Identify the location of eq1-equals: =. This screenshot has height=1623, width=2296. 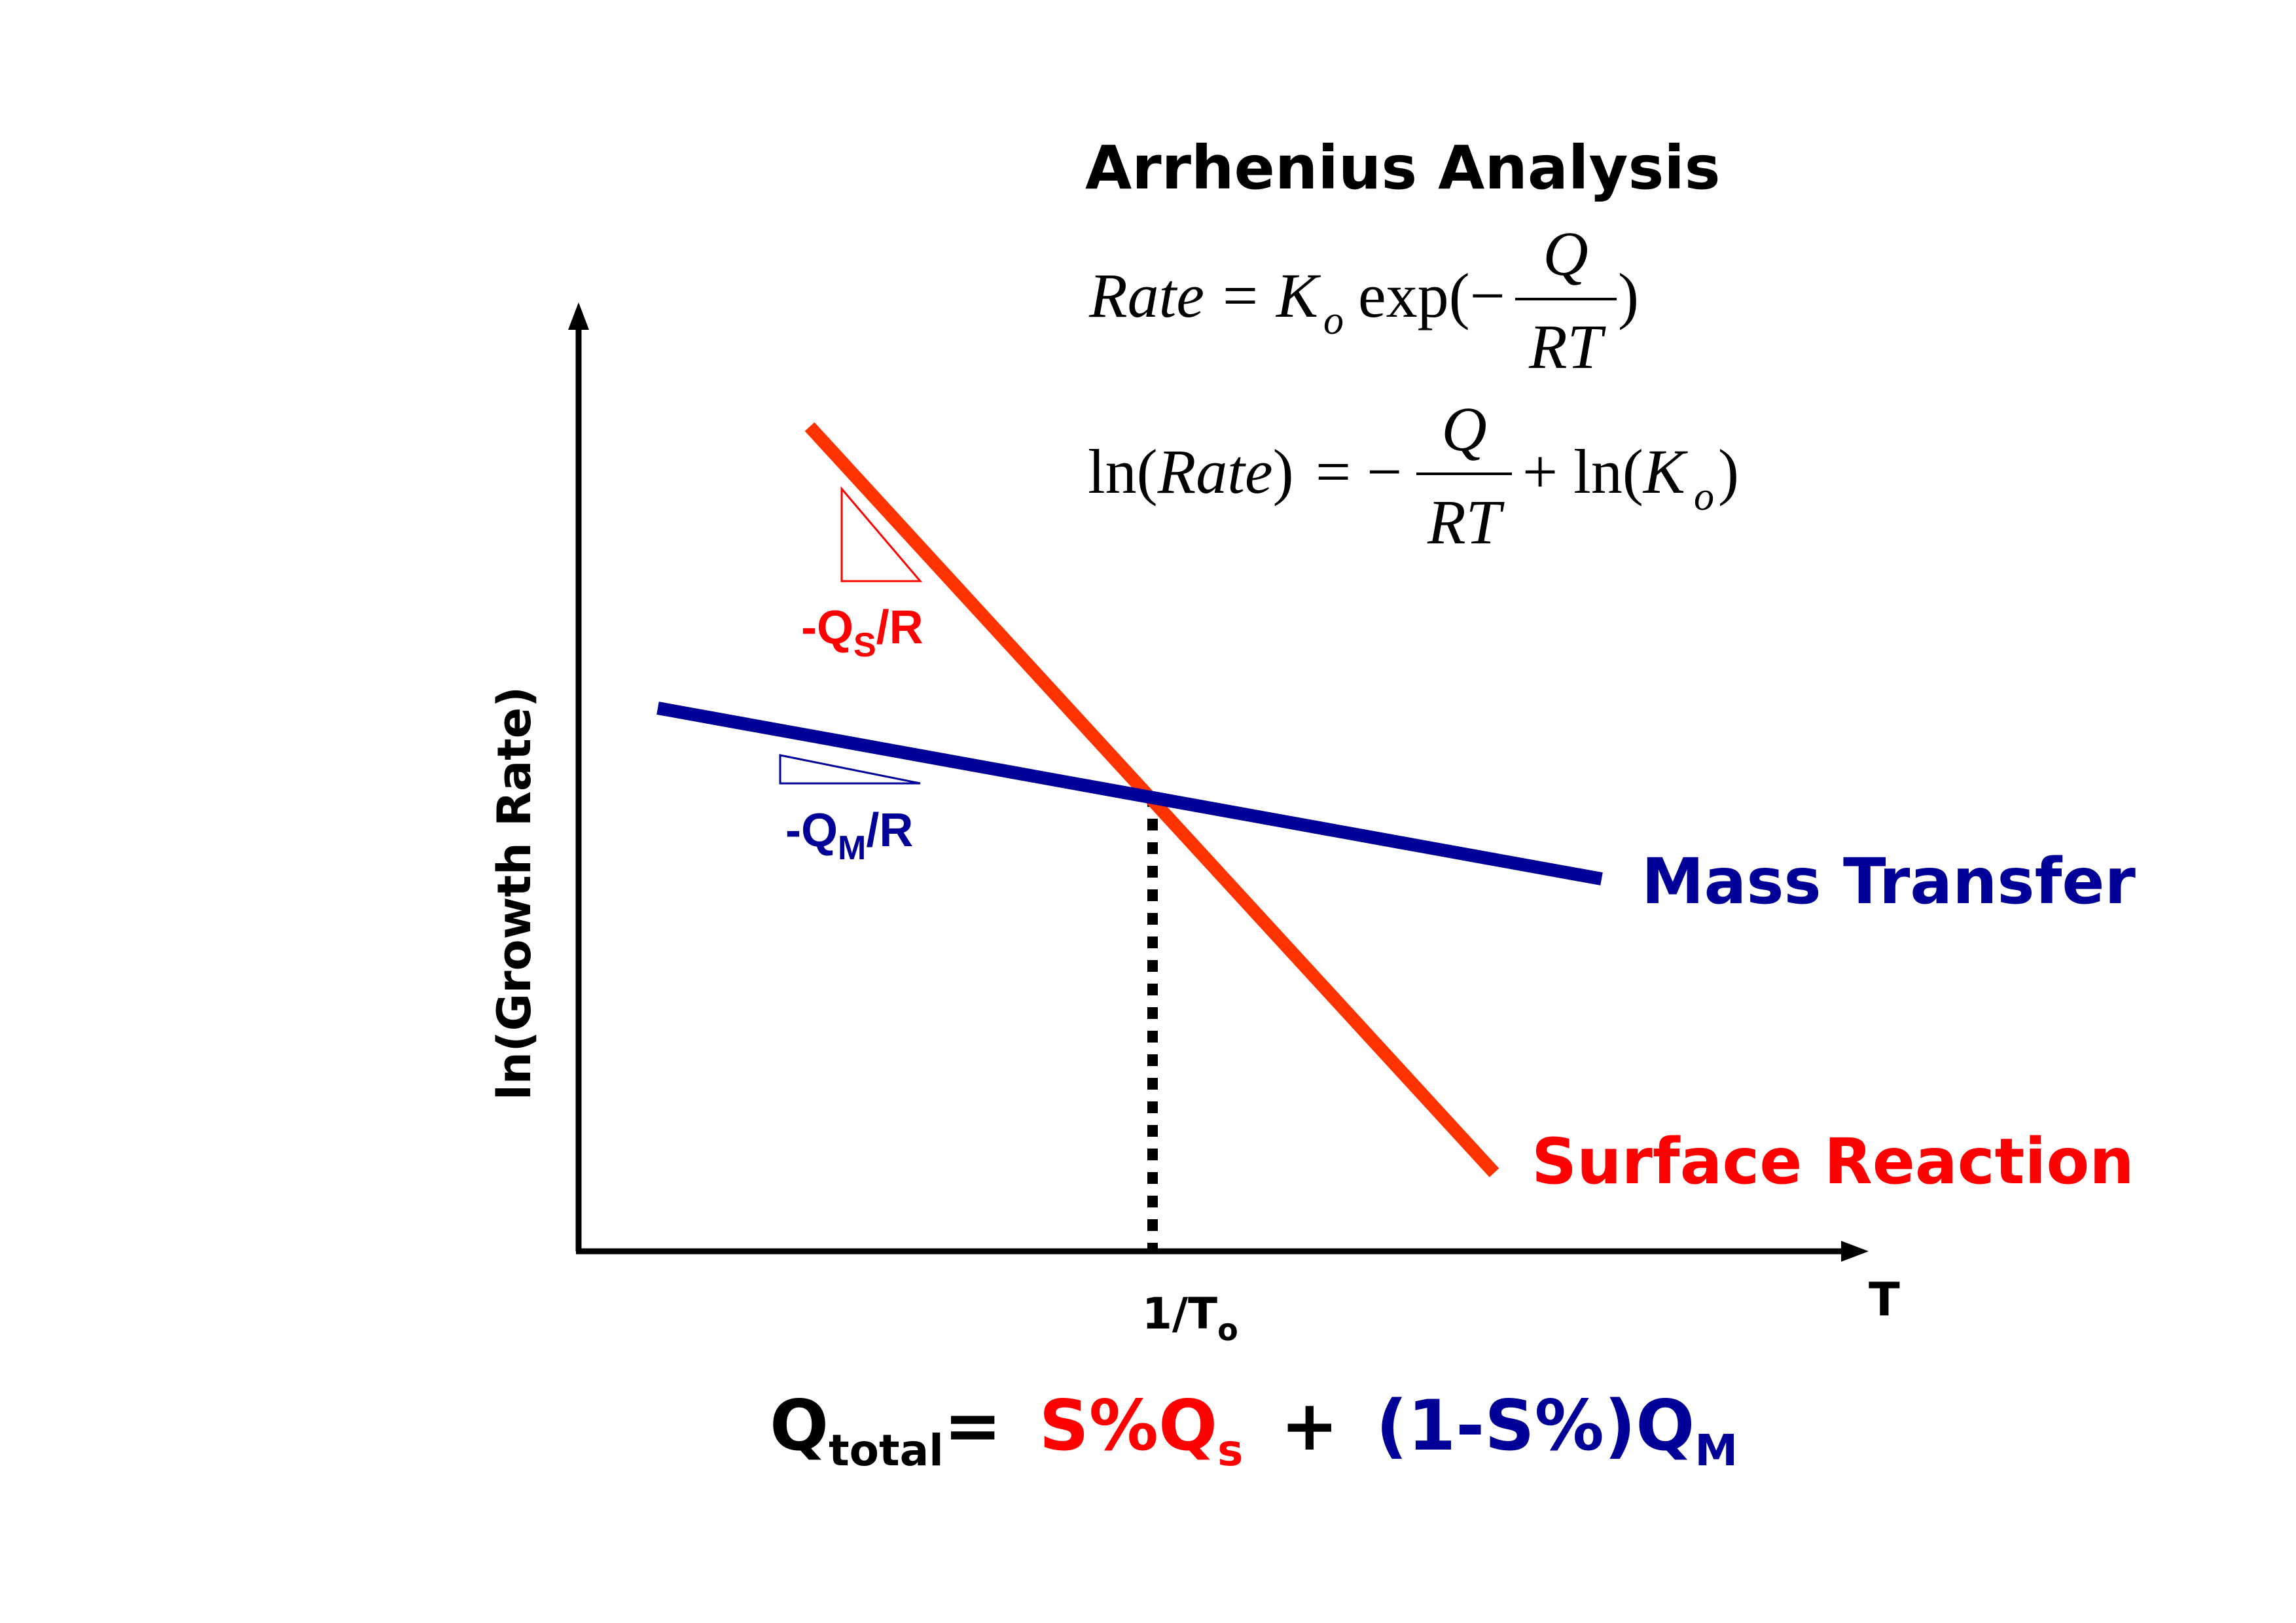
(1240, 295).